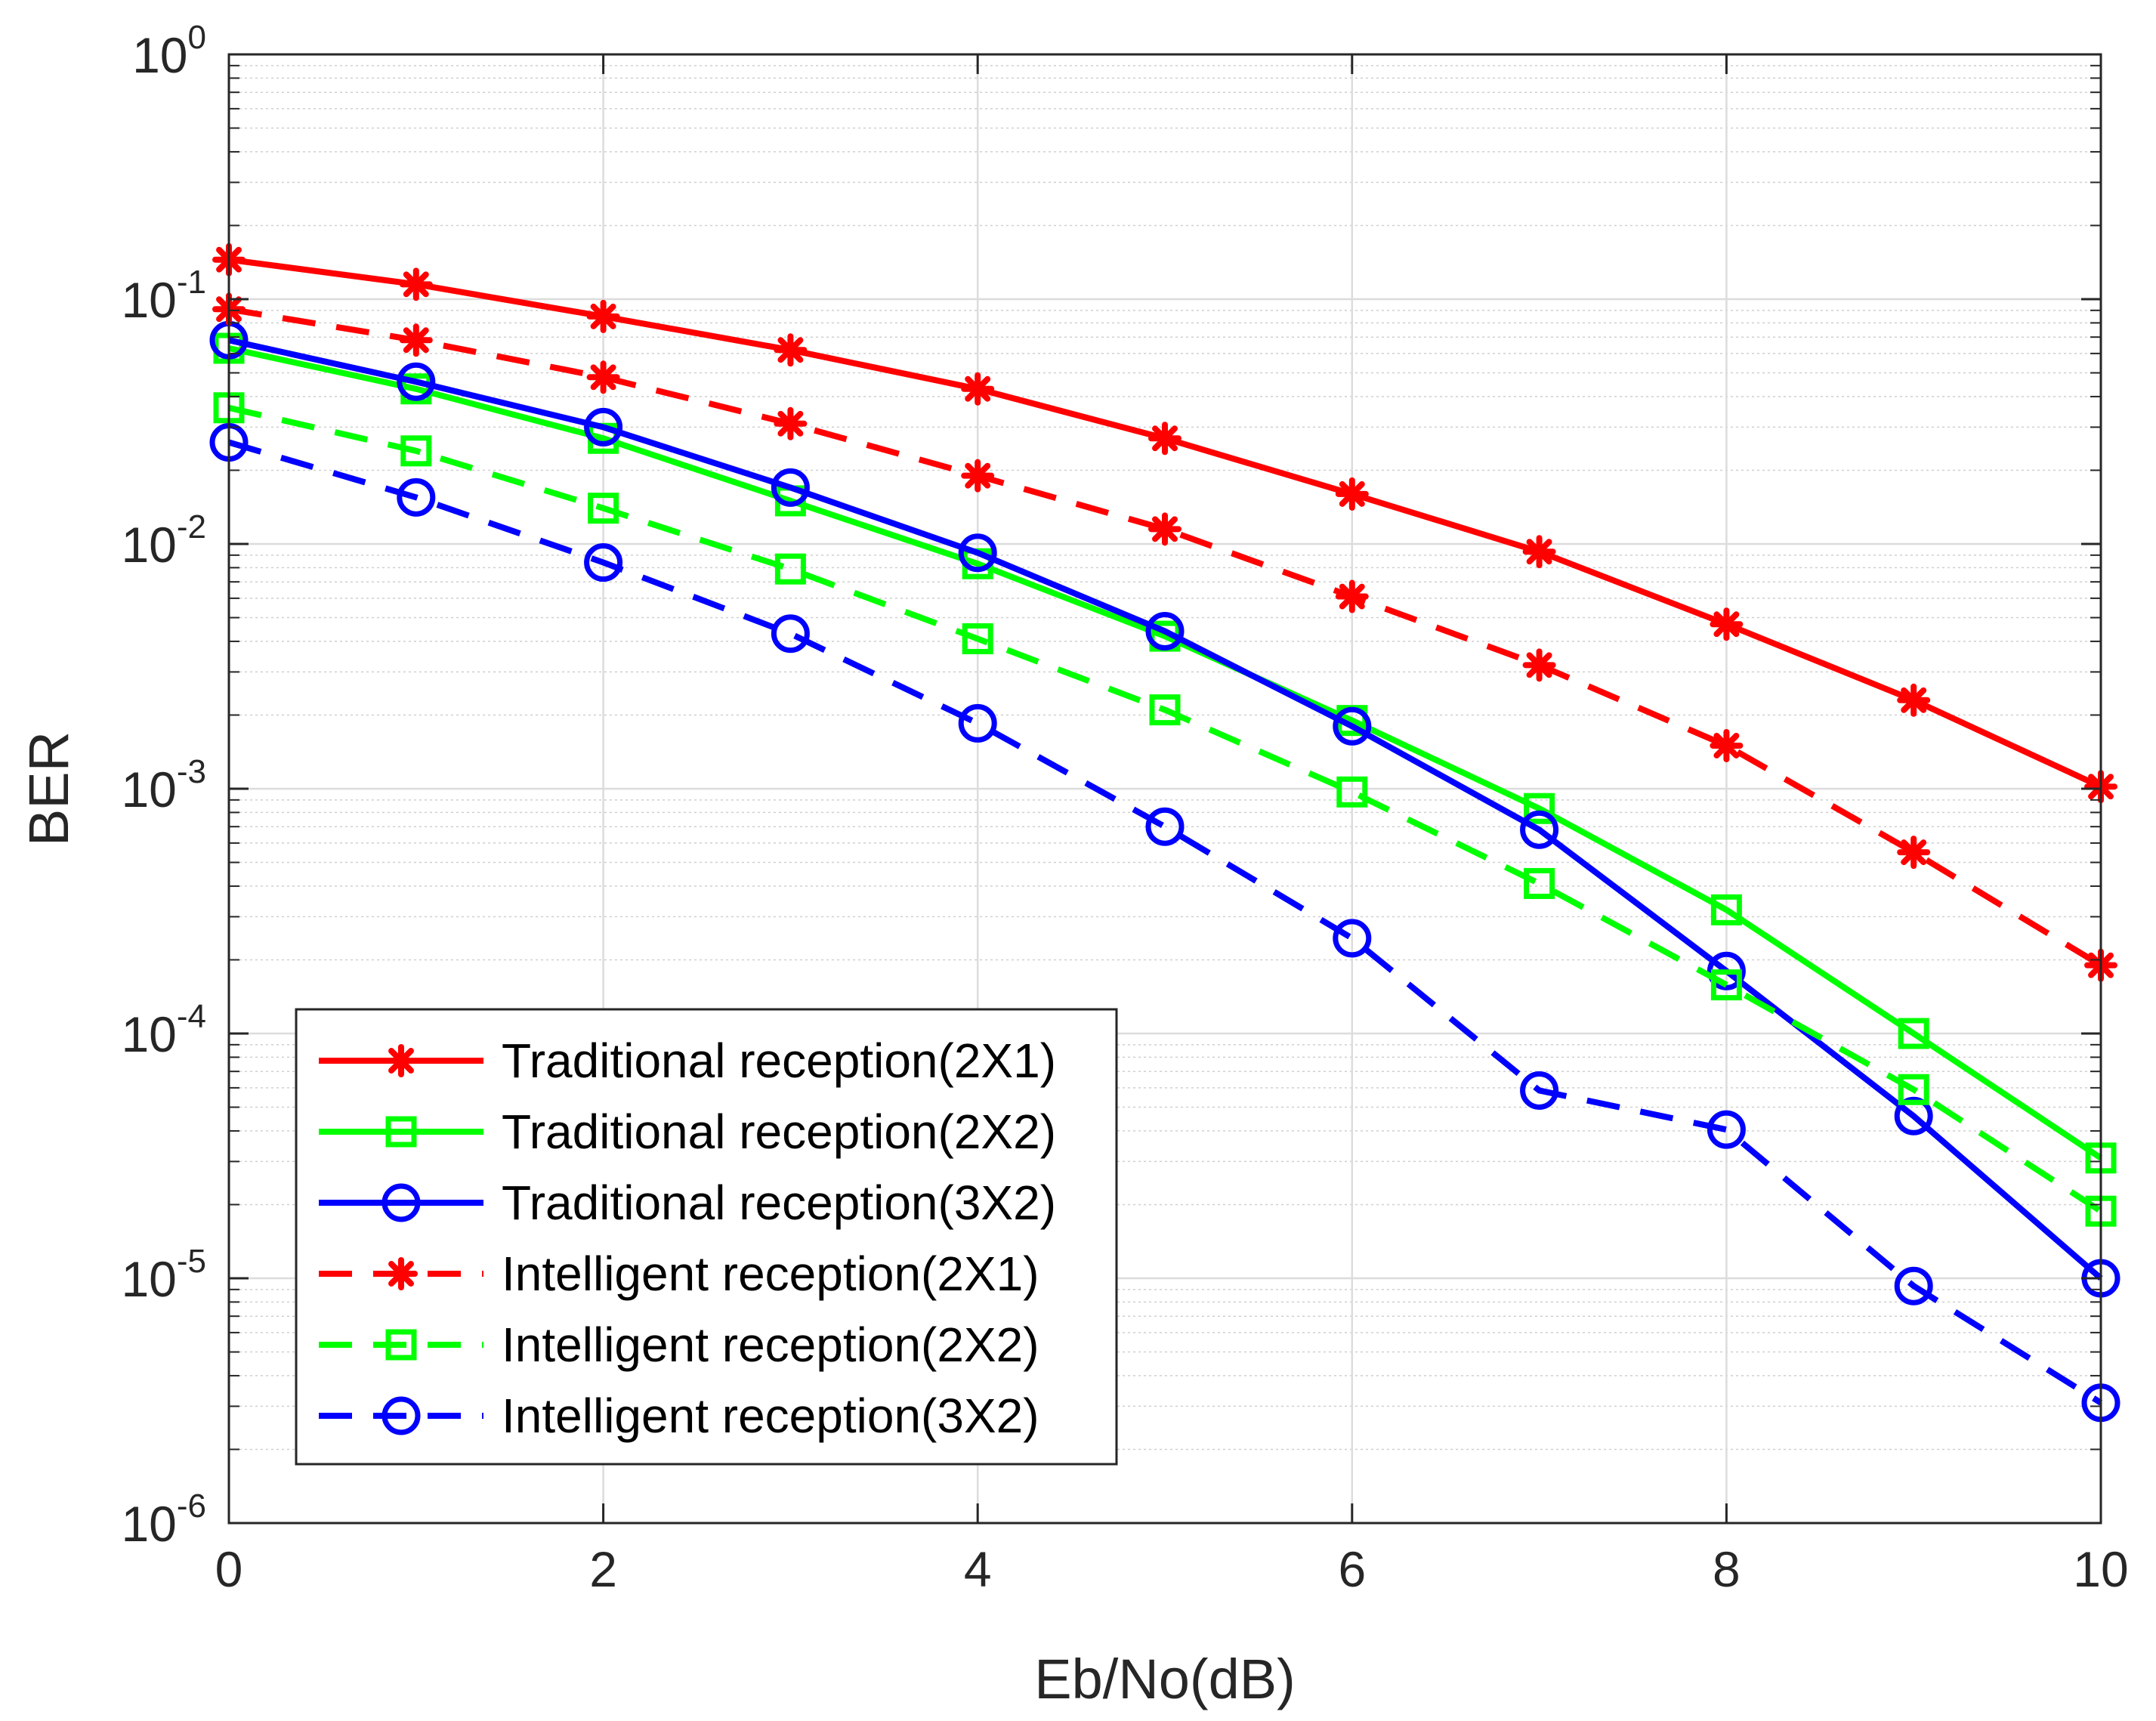  What do you see at coordinates (779, 1061) in the screenshot?
I see `legend-label: Traditional reception(2X1)` at bounding box center [779, 1061].